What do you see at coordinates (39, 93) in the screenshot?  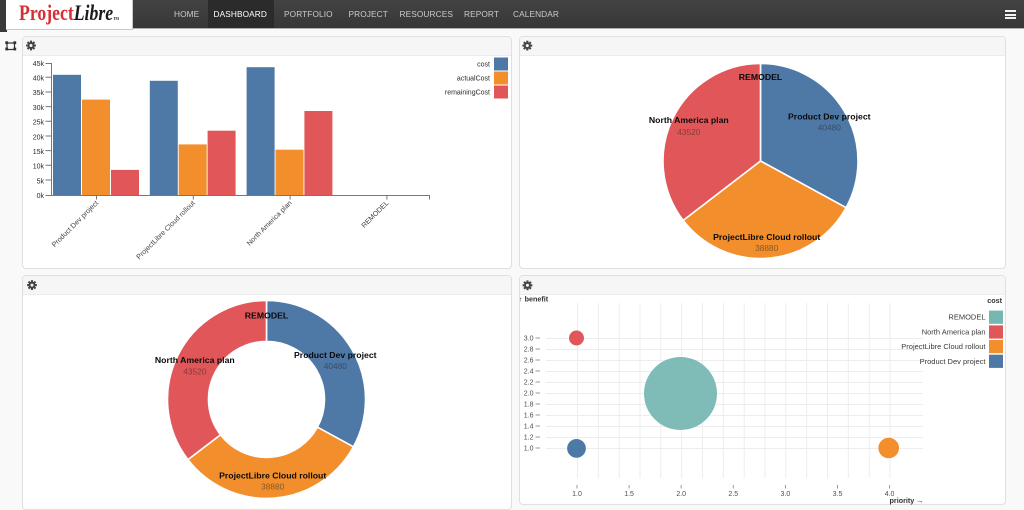 I see `svg-text: 35k` at bounding box center [39, 93].